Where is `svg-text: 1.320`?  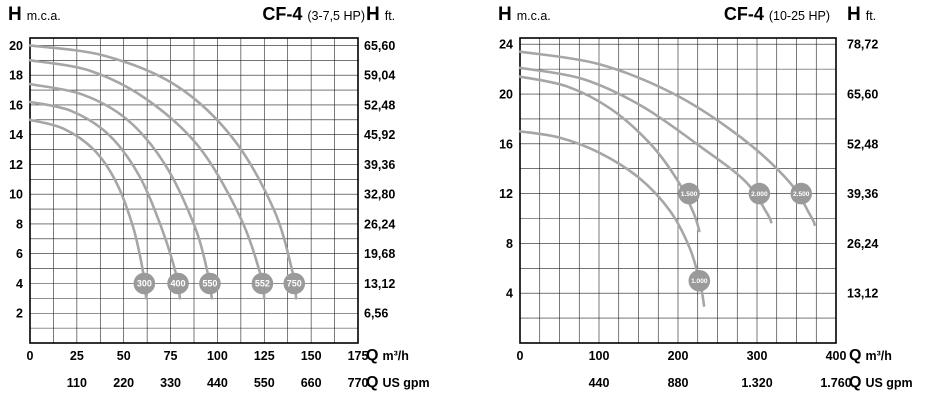
svg-text: 1.320 is located at coordinates (756, 383).